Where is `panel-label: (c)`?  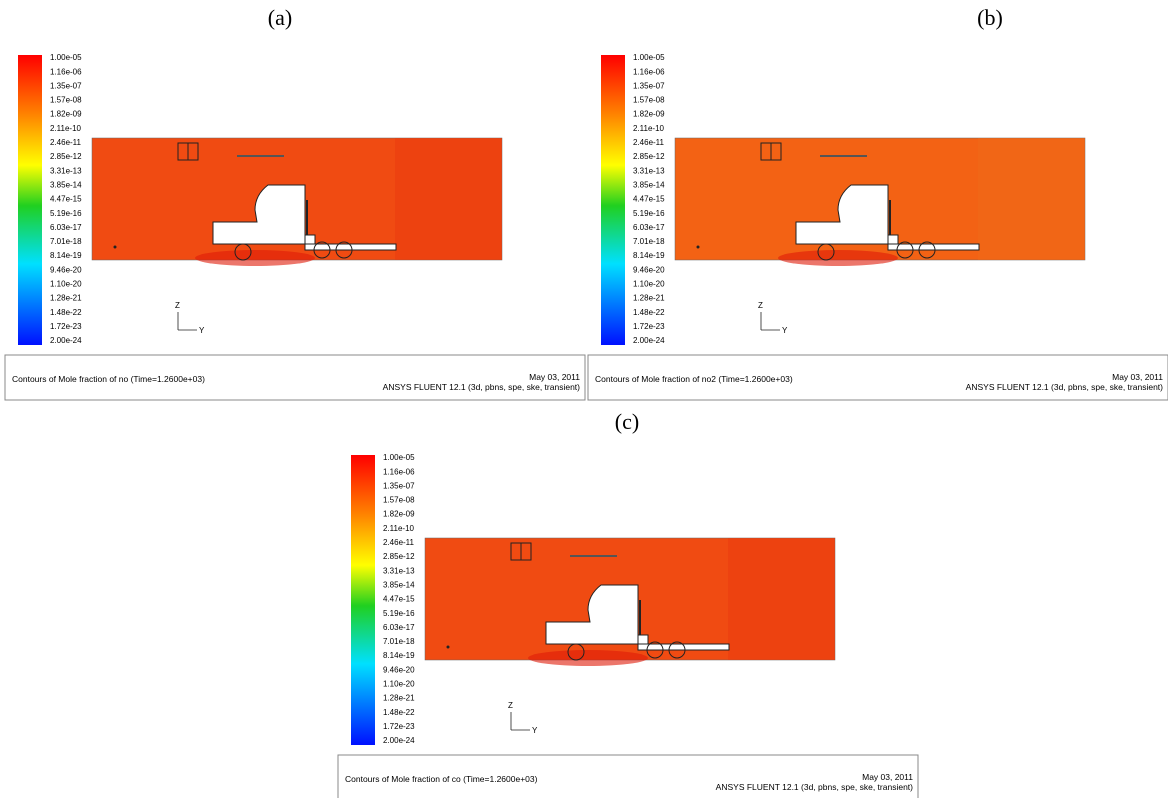 panel-label: (c) is located at coordinates (627, 421).